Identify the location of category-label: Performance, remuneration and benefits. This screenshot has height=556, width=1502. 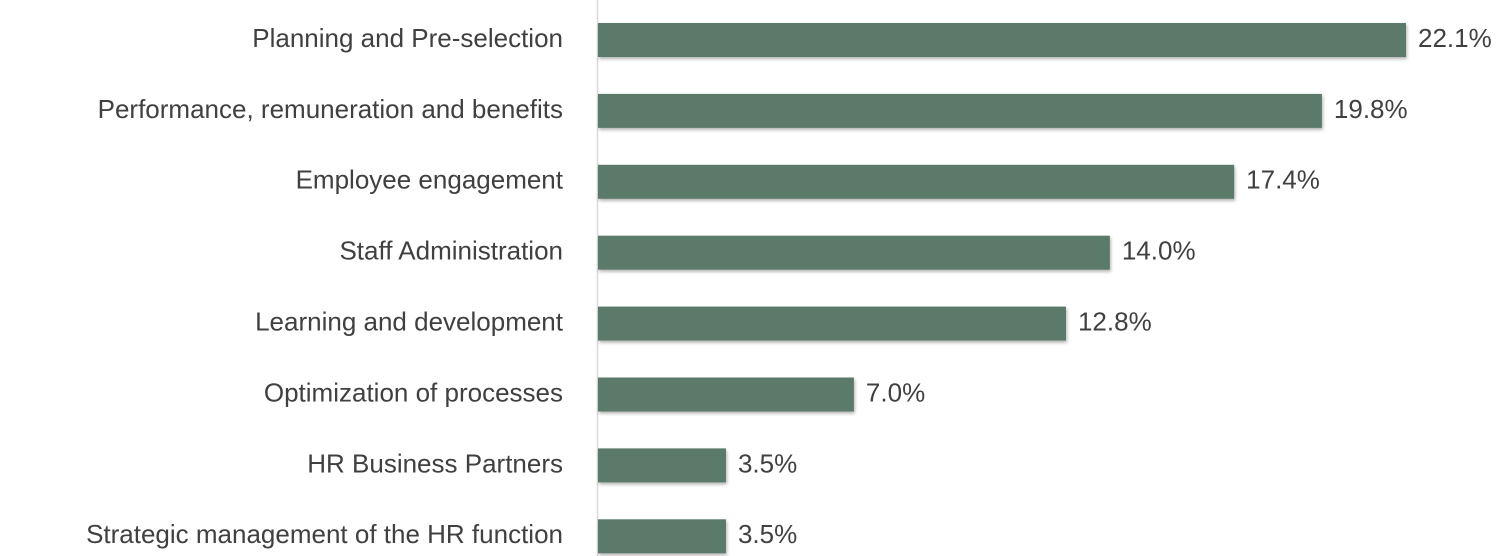
(330, 109).